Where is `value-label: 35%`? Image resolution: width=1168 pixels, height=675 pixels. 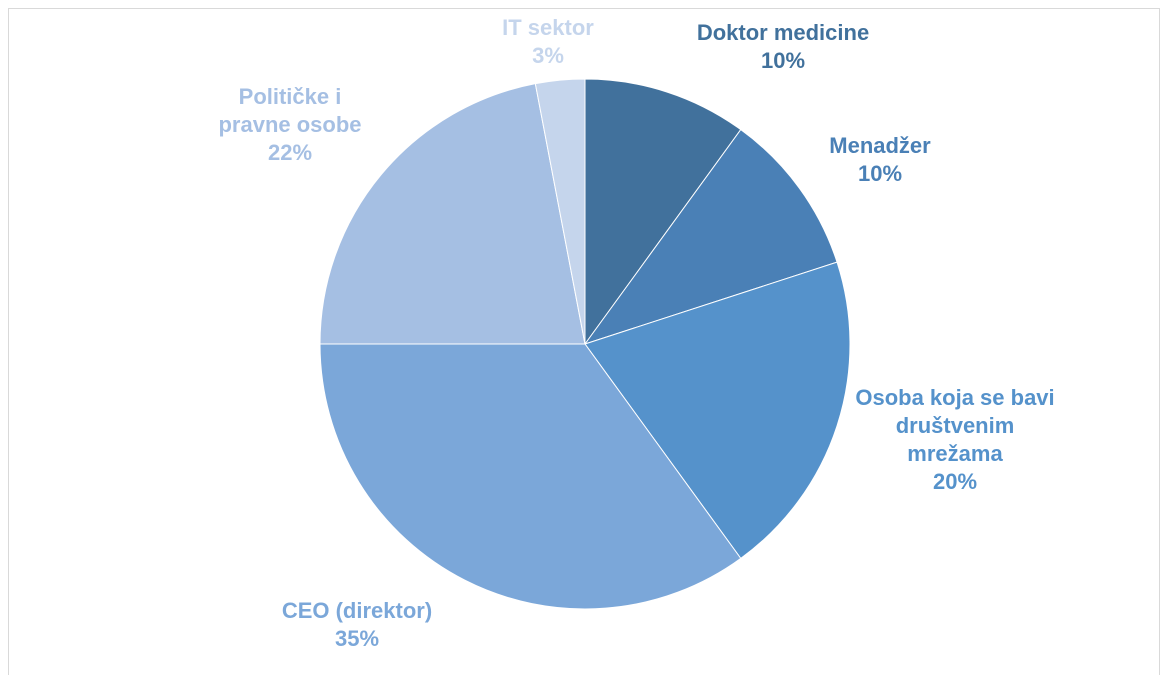 value-label: 35% is located at coordinates (357, 638).